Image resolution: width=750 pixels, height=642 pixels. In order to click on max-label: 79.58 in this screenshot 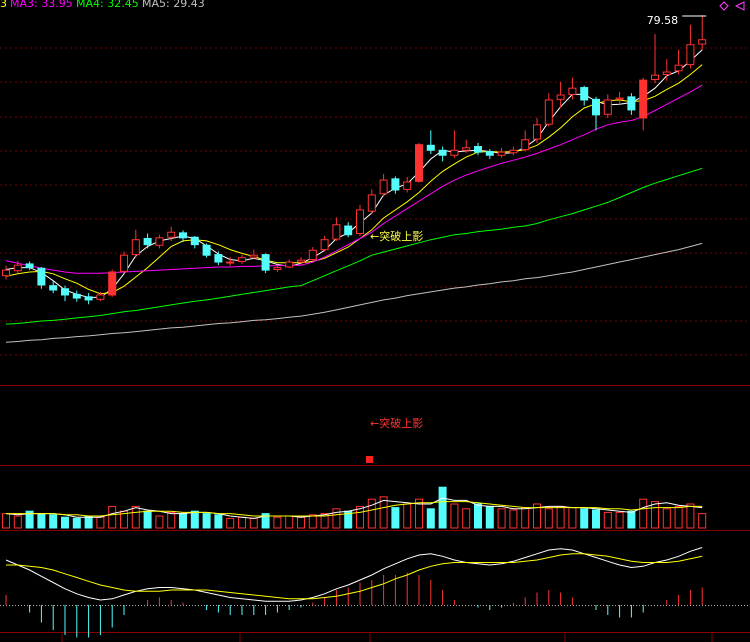, I will do `click(663, 20)`.